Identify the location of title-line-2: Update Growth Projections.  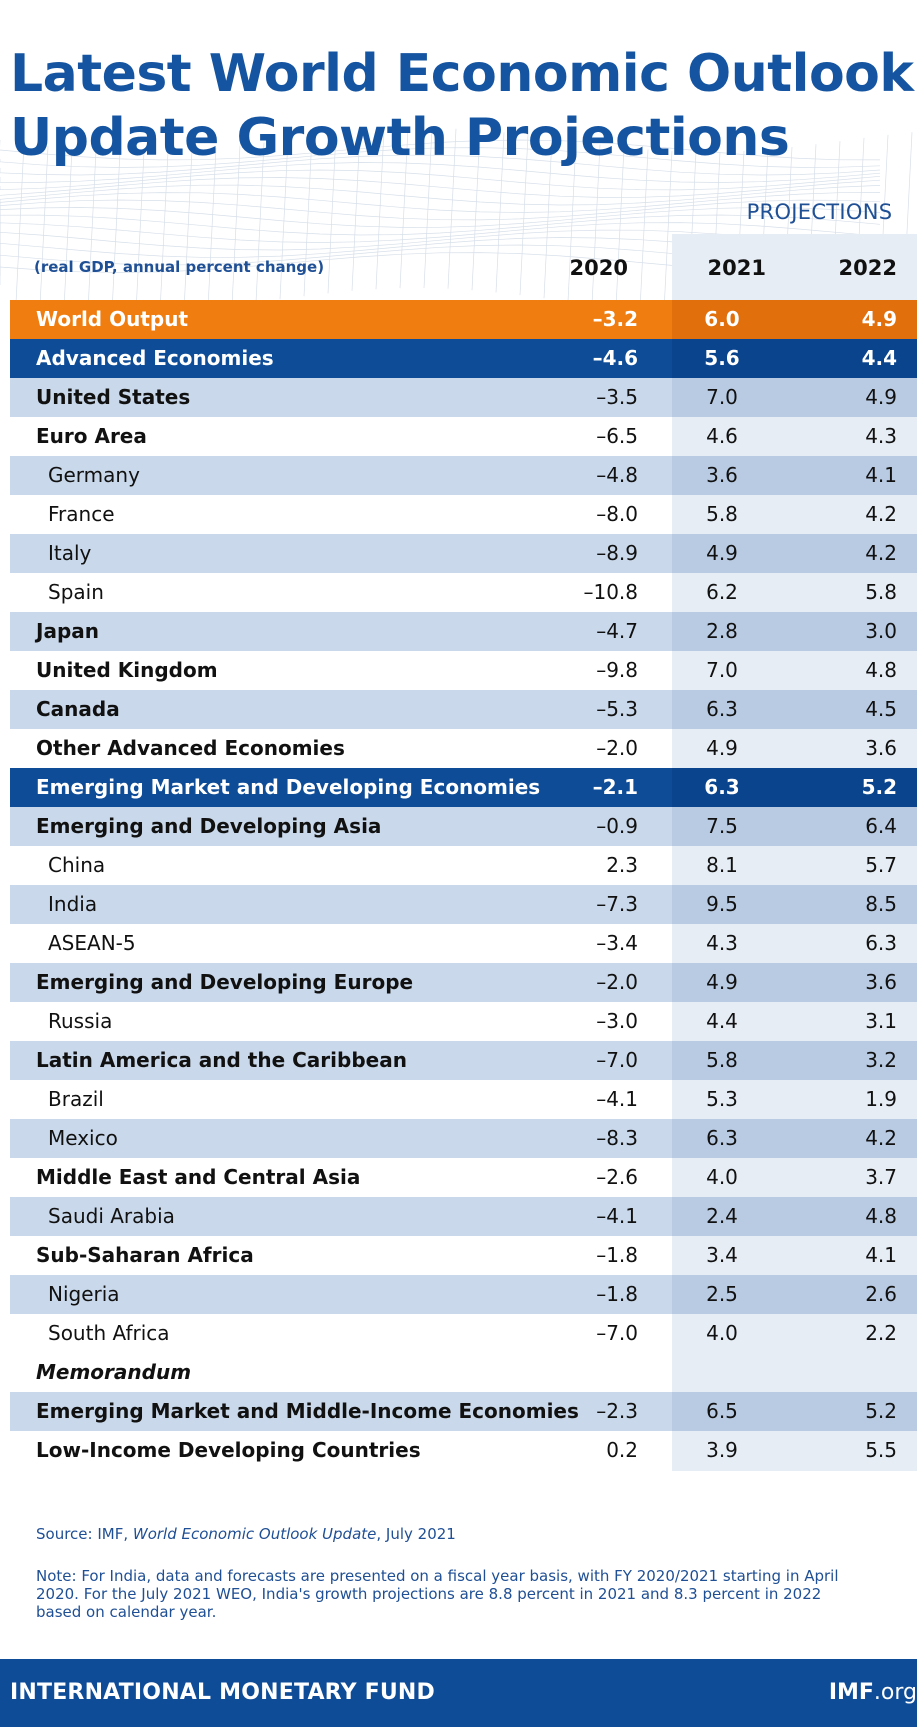
(400, 138).